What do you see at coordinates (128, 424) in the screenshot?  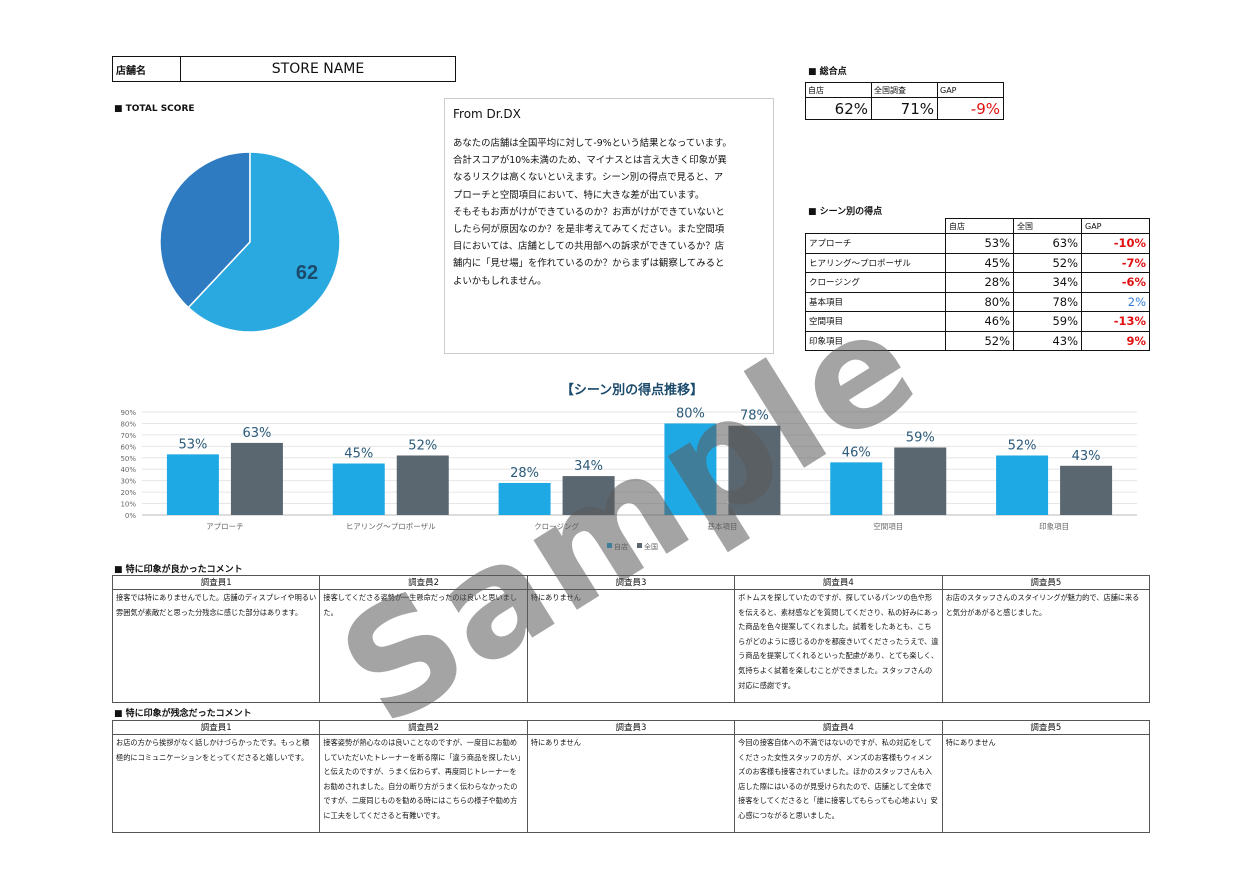 I see `y-tick-label: 80%` at bounding box center [128, 424].